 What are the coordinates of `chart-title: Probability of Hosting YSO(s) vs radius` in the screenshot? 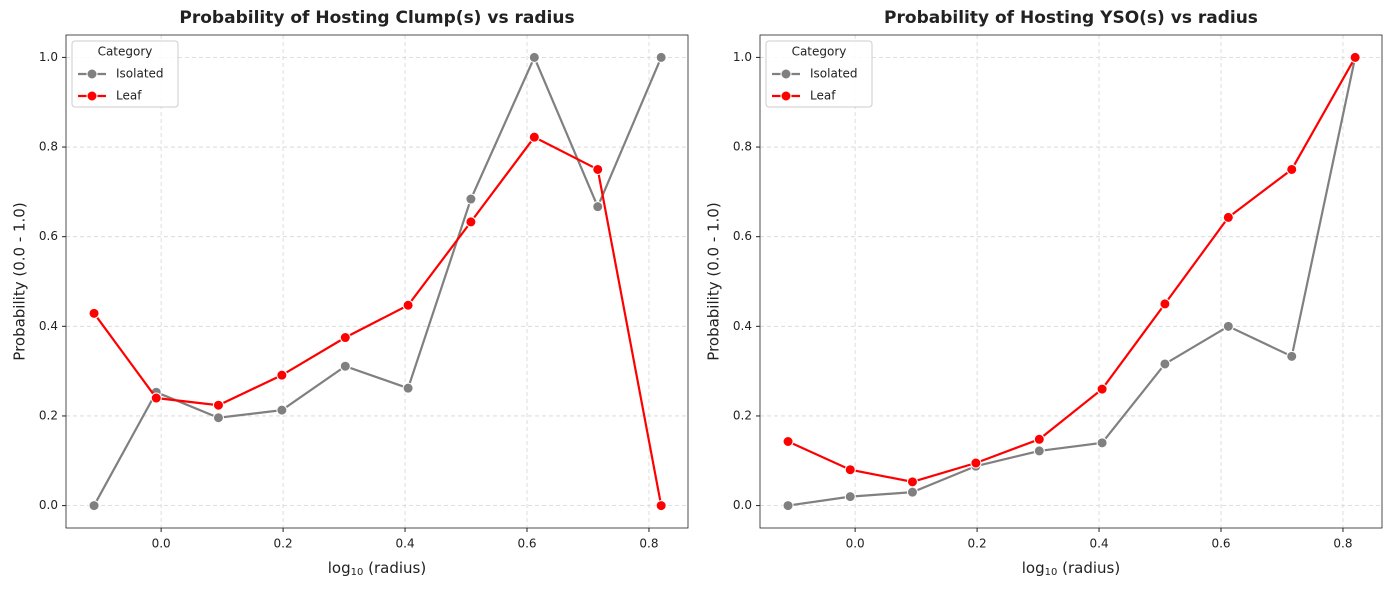 It's located at (1071, 18).